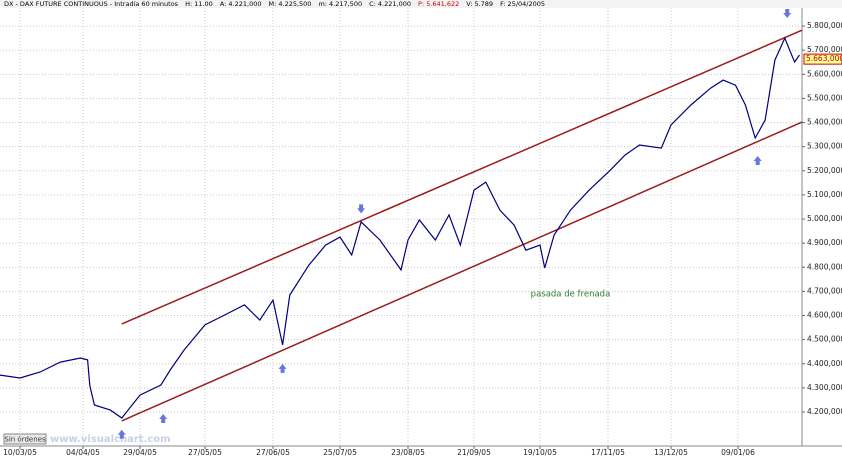  I want to click on orders-button, so click(25, 439).